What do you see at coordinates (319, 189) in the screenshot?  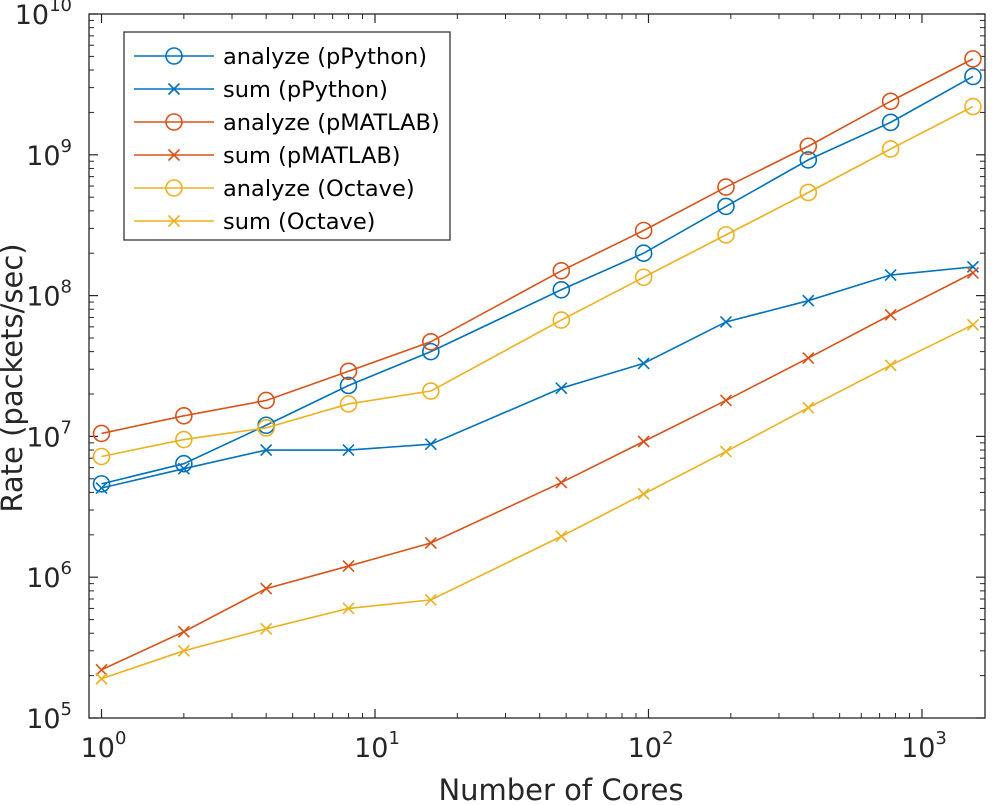 I see `legend-label: analyze (Octave)` at bounding box center [319, 189].